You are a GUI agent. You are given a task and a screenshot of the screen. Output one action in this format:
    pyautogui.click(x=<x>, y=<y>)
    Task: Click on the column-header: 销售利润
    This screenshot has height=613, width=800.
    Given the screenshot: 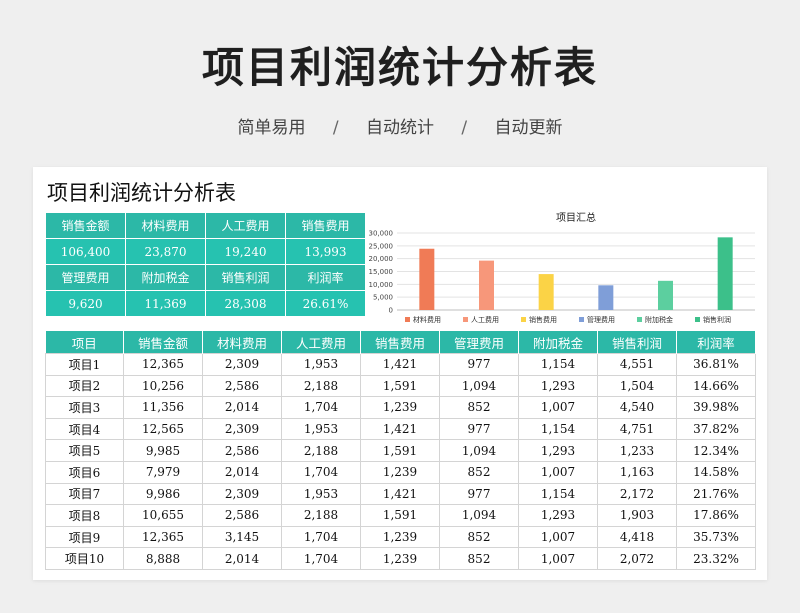 What is the action you would take?
    pyautogui.click(x=637, y=342)
    